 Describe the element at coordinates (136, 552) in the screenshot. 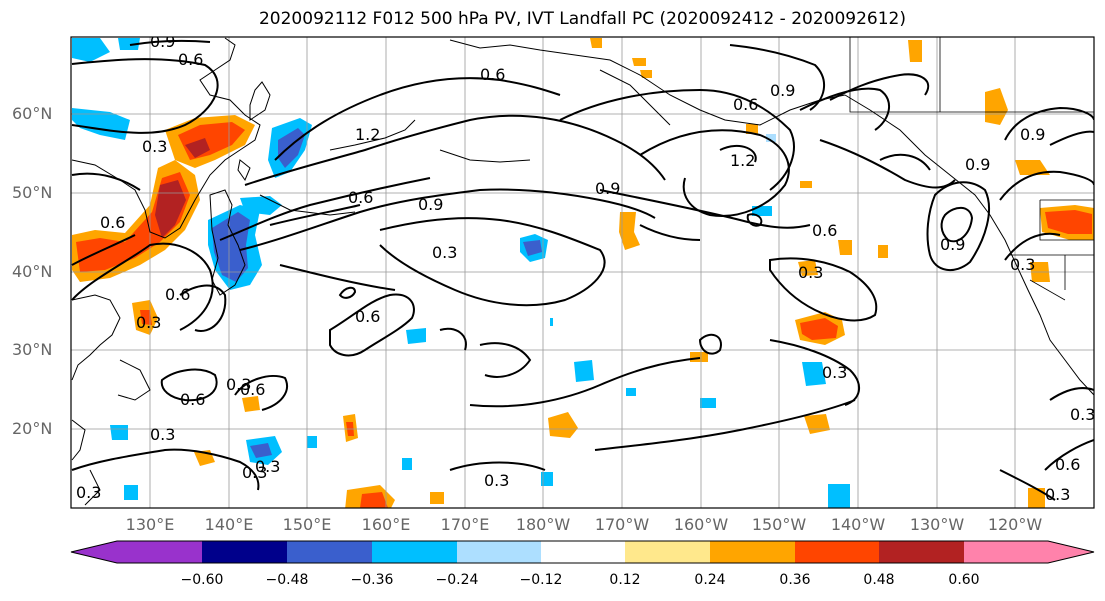

I see `colorbar-extend-left` at that location.